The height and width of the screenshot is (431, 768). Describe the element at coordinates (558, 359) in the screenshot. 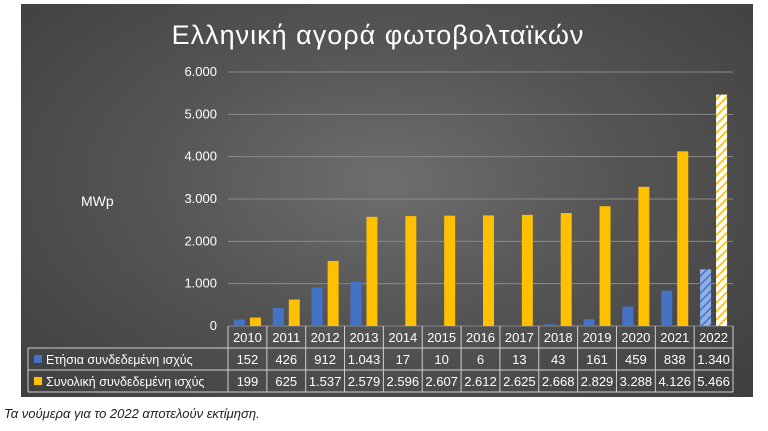

I see `data-label: 43` at that location.